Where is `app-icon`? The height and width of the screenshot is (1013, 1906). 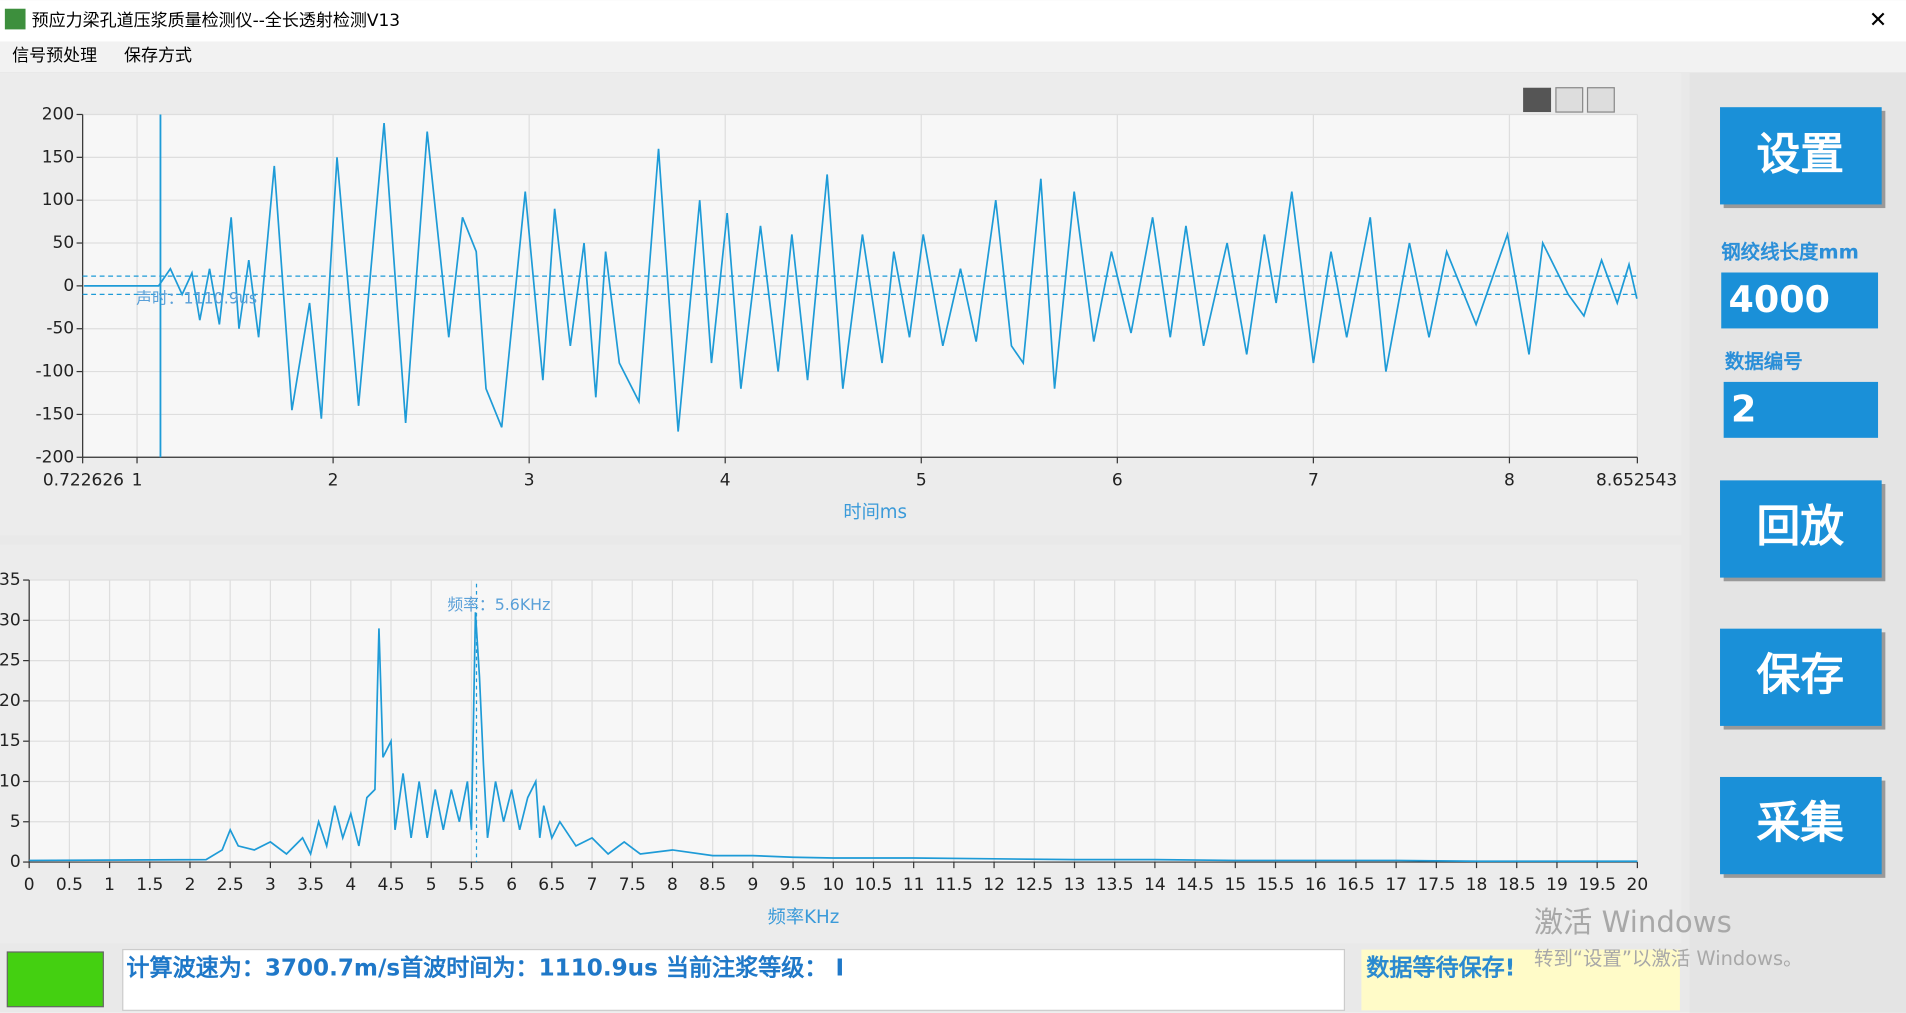
app-icon is located at coordinates (15, 19).